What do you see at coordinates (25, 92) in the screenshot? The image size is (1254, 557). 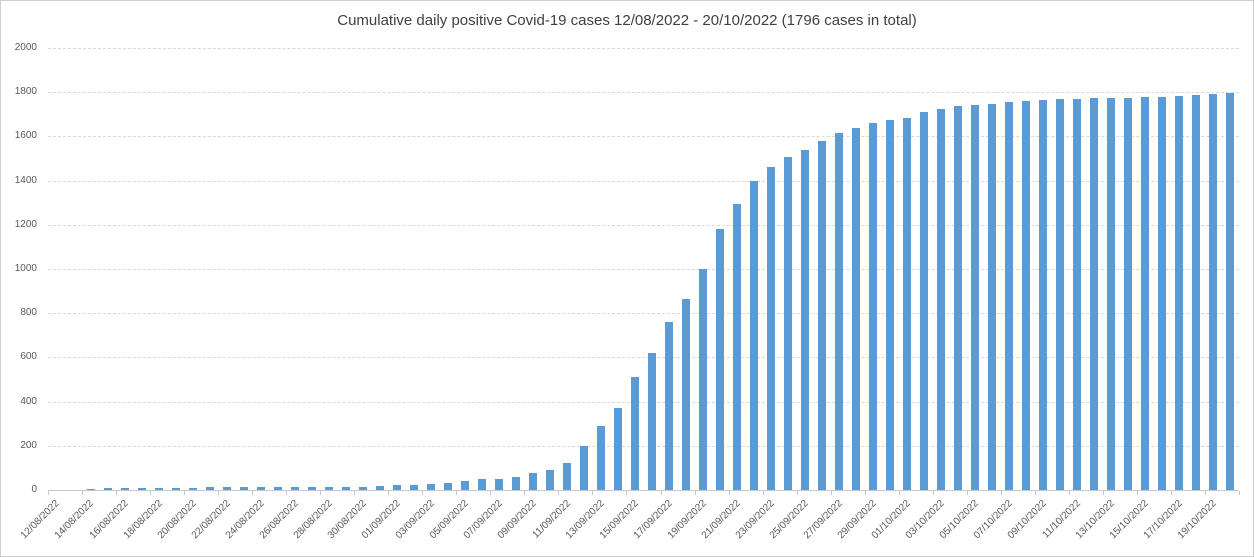 I see `y-tick-label: 1800` at bounding box center [25, 92].